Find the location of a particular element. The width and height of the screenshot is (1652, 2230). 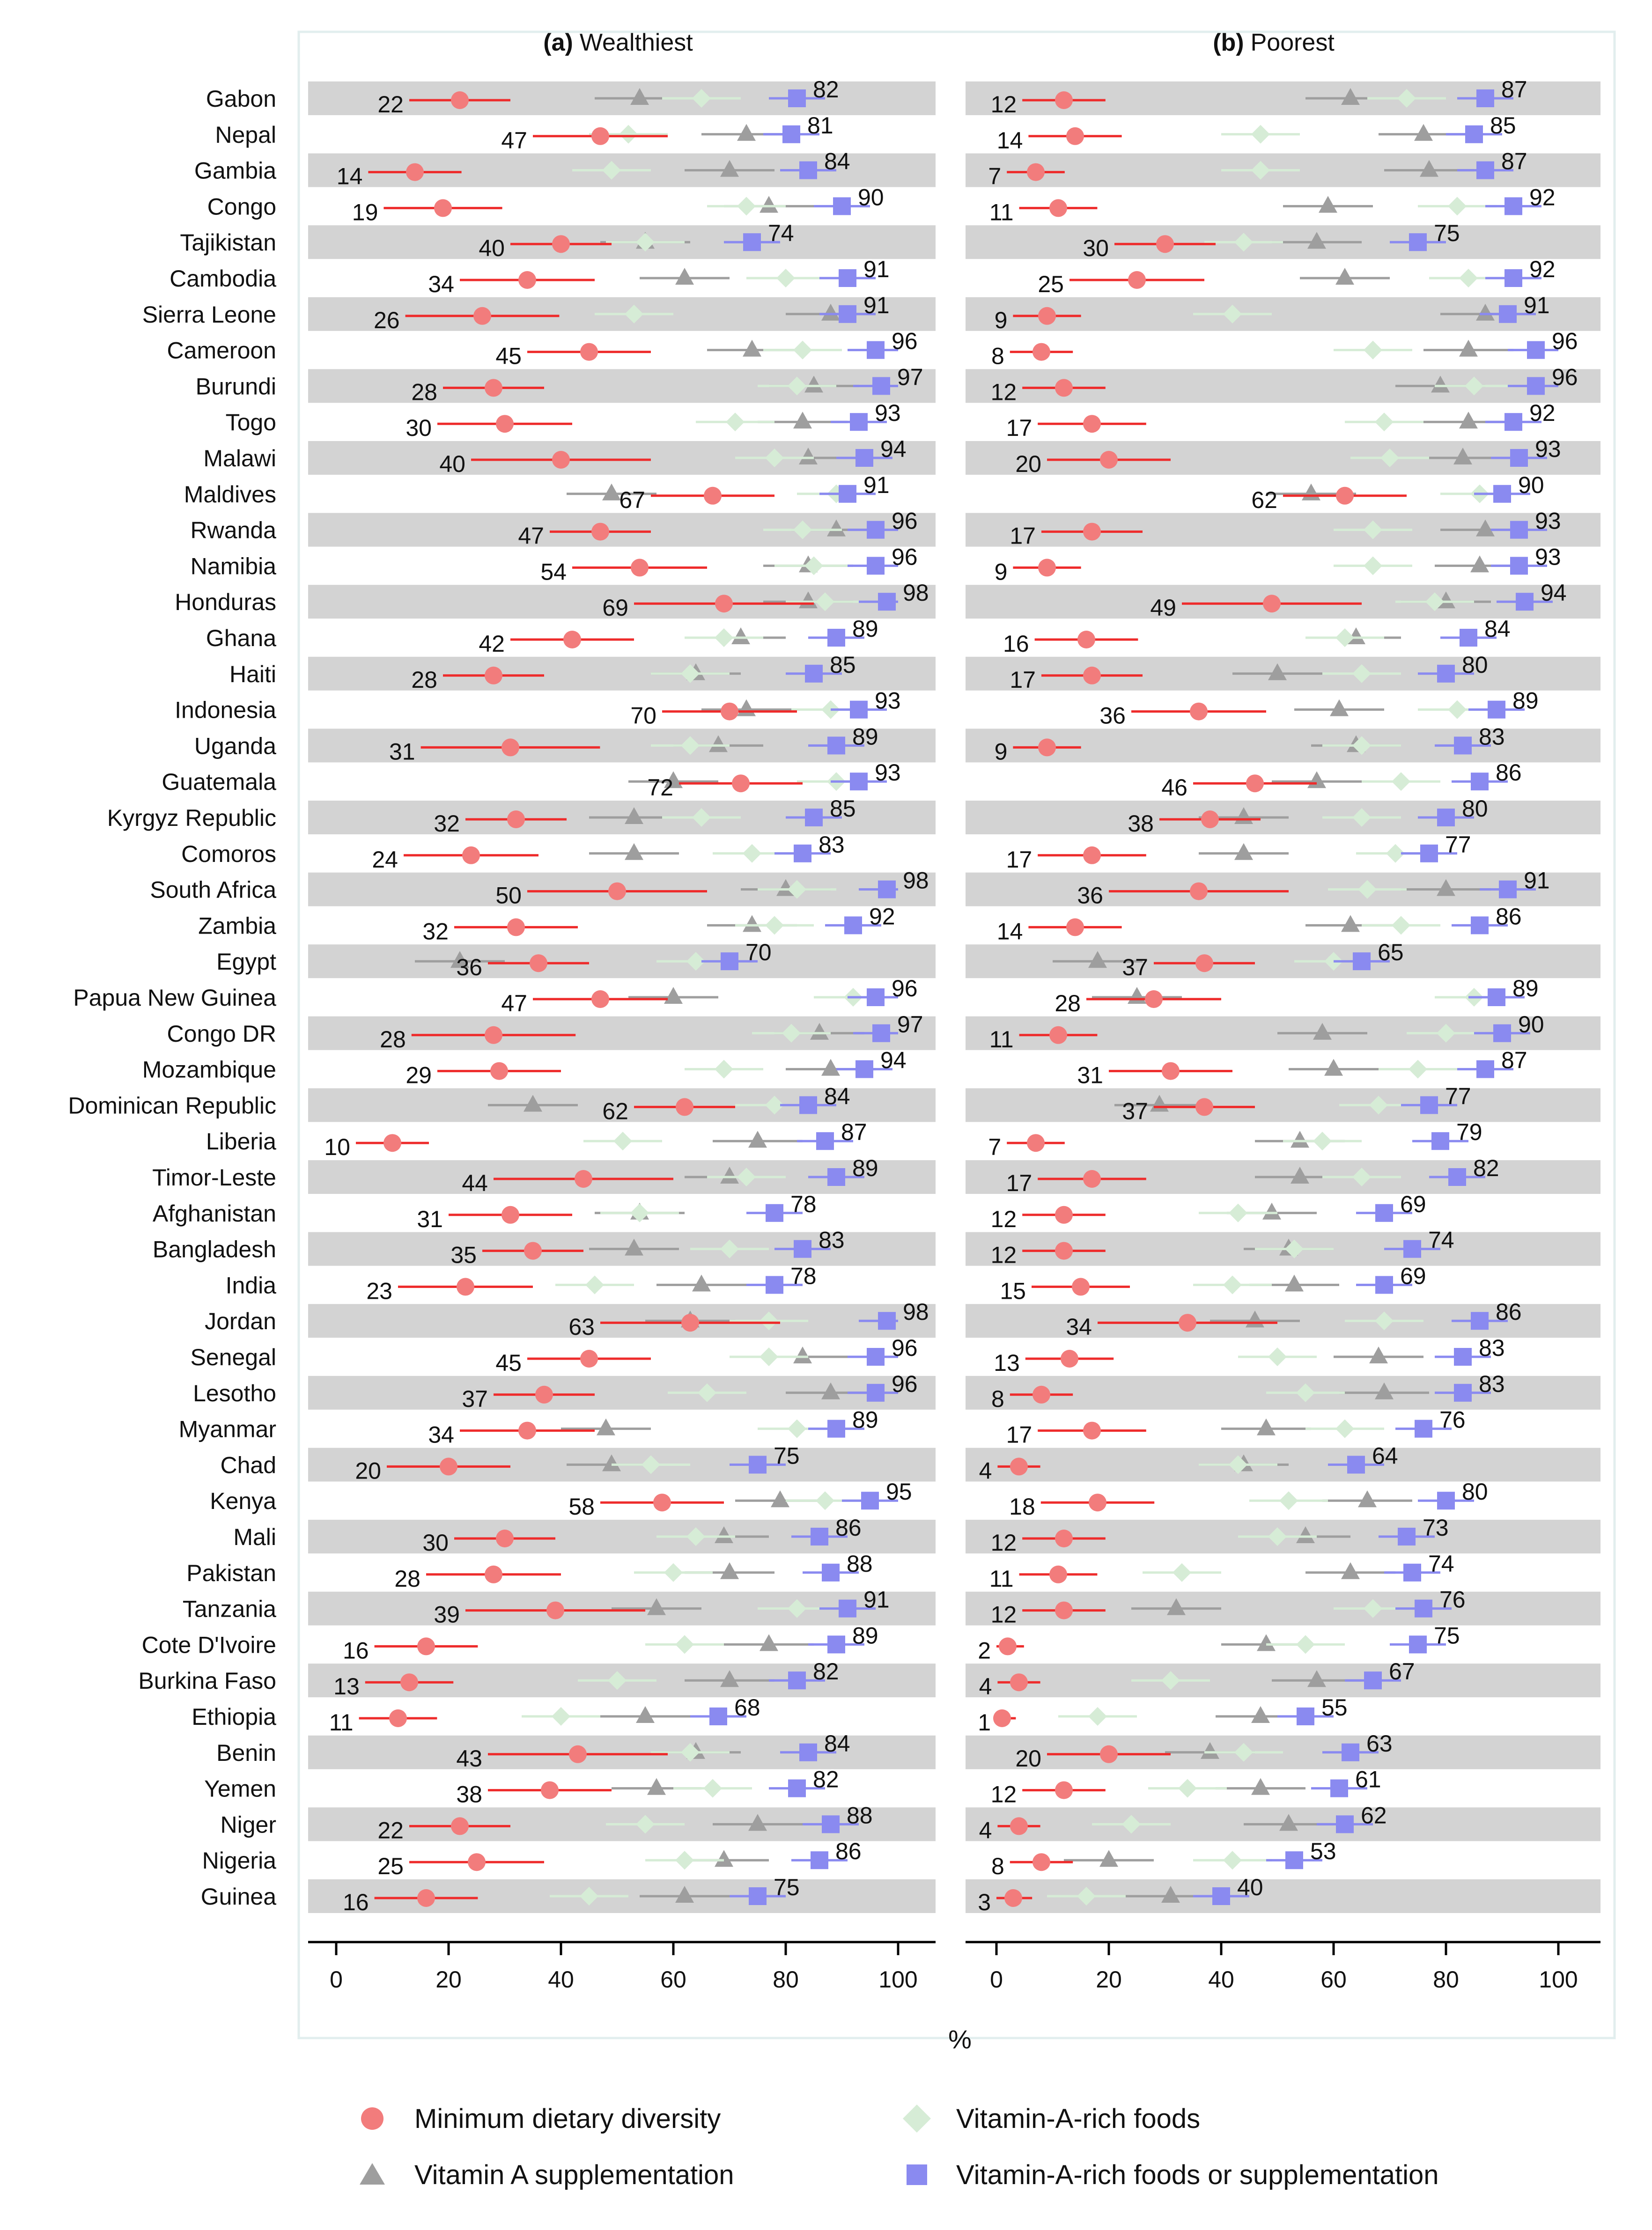

either-value-a-nigeria: 86 is located at coordinates (849, 1851).